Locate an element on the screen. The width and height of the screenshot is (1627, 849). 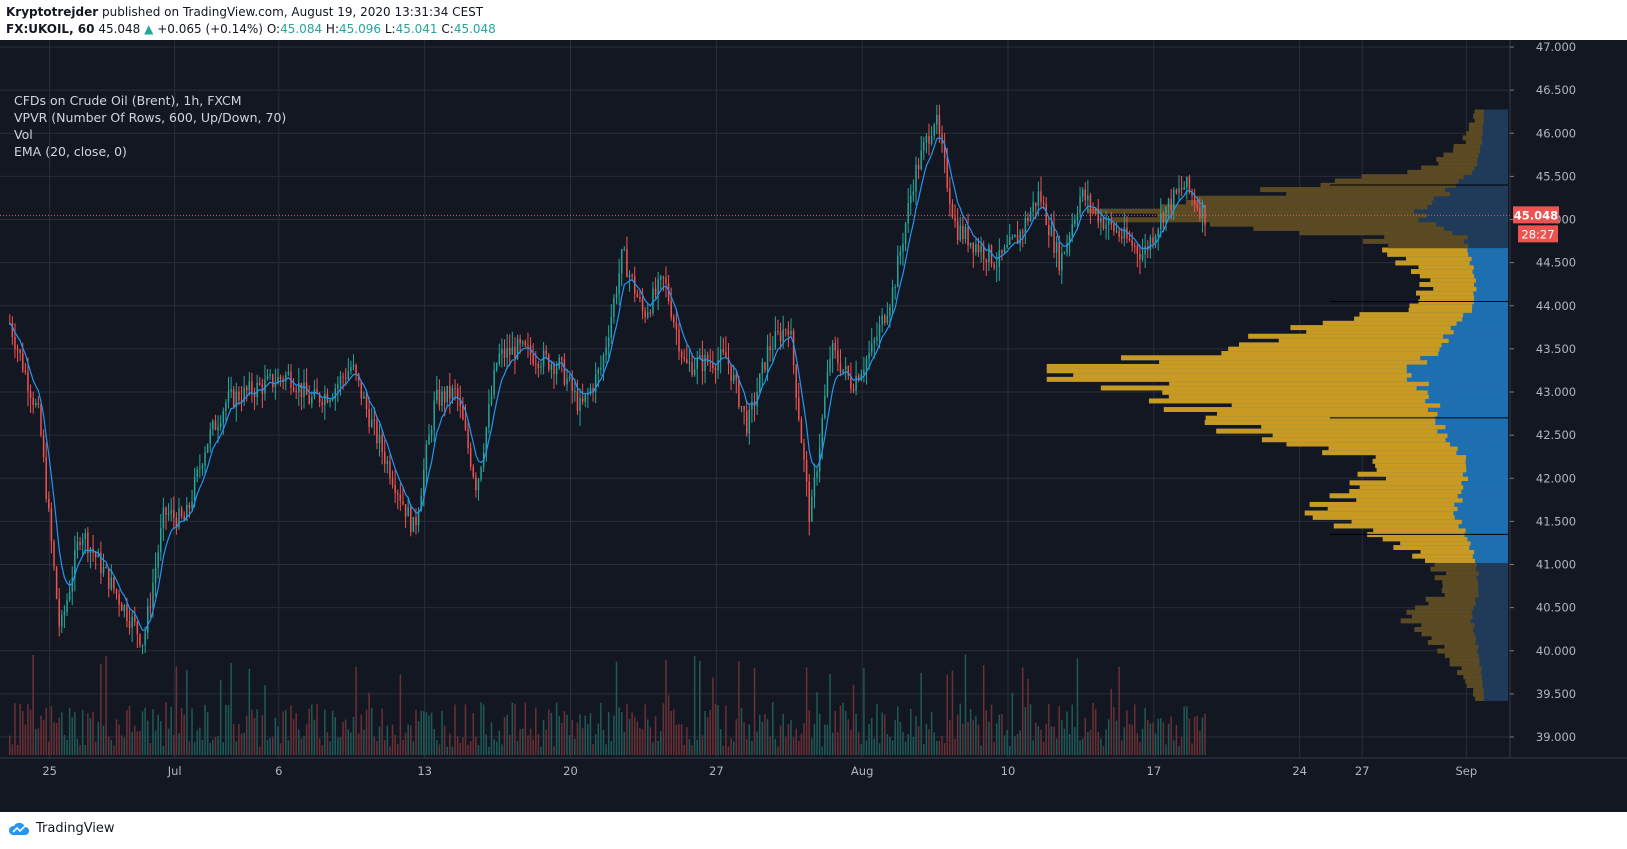
author-name: Kryptotrejder is located at coordinates (52, 12).